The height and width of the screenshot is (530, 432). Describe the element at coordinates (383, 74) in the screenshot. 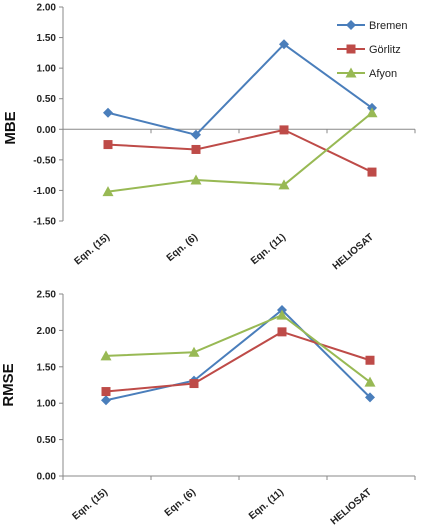

I see `legend-label: Afyon` at that location.